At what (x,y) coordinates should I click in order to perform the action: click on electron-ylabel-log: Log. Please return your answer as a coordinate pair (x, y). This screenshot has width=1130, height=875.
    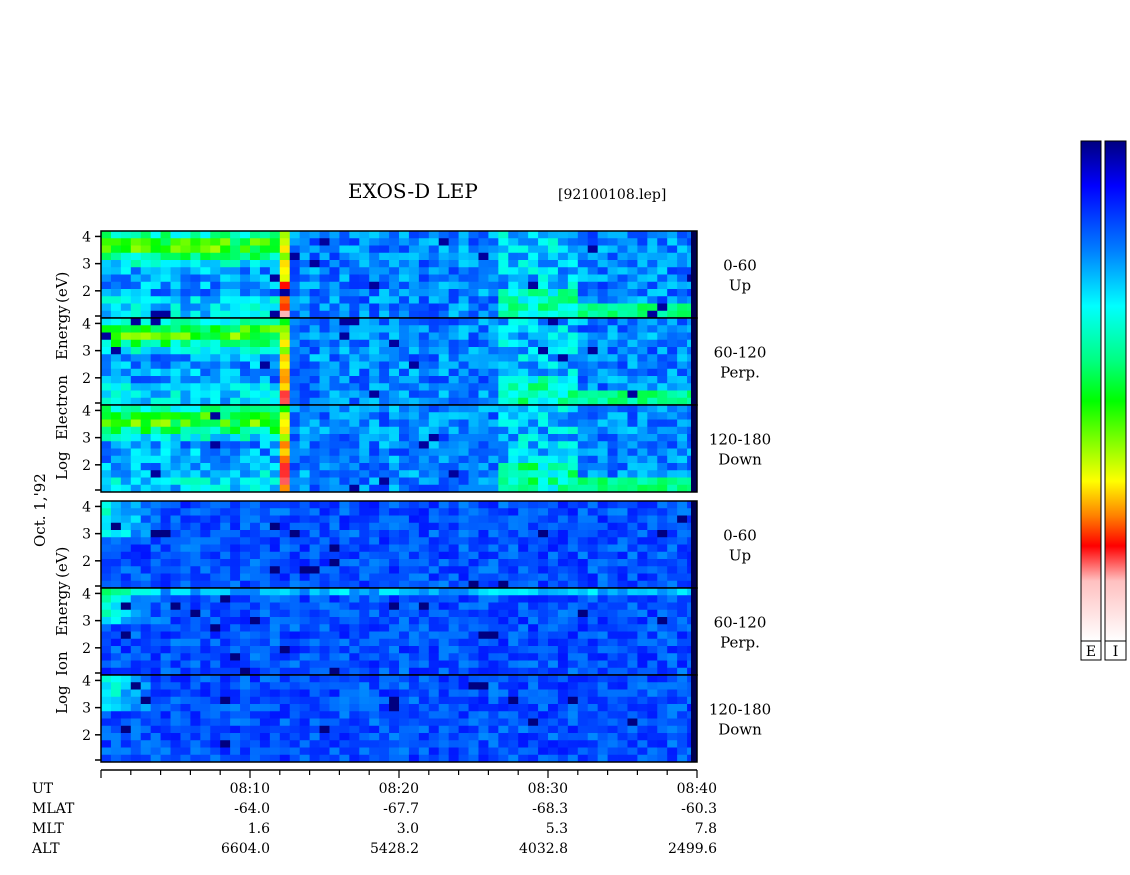
    Looking at the image, I should click on (62, 465).